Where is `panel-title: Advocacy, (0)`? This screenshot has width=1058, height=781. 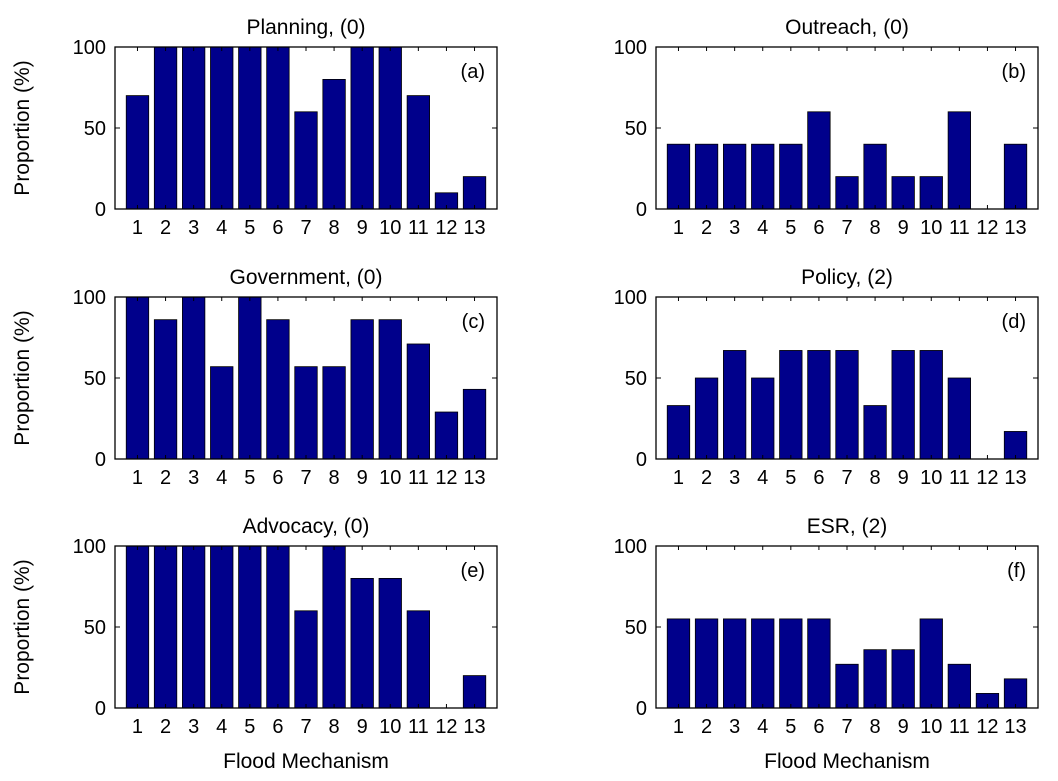 panel-title: Advocacy, (0) is located at coordinates (306, 526).